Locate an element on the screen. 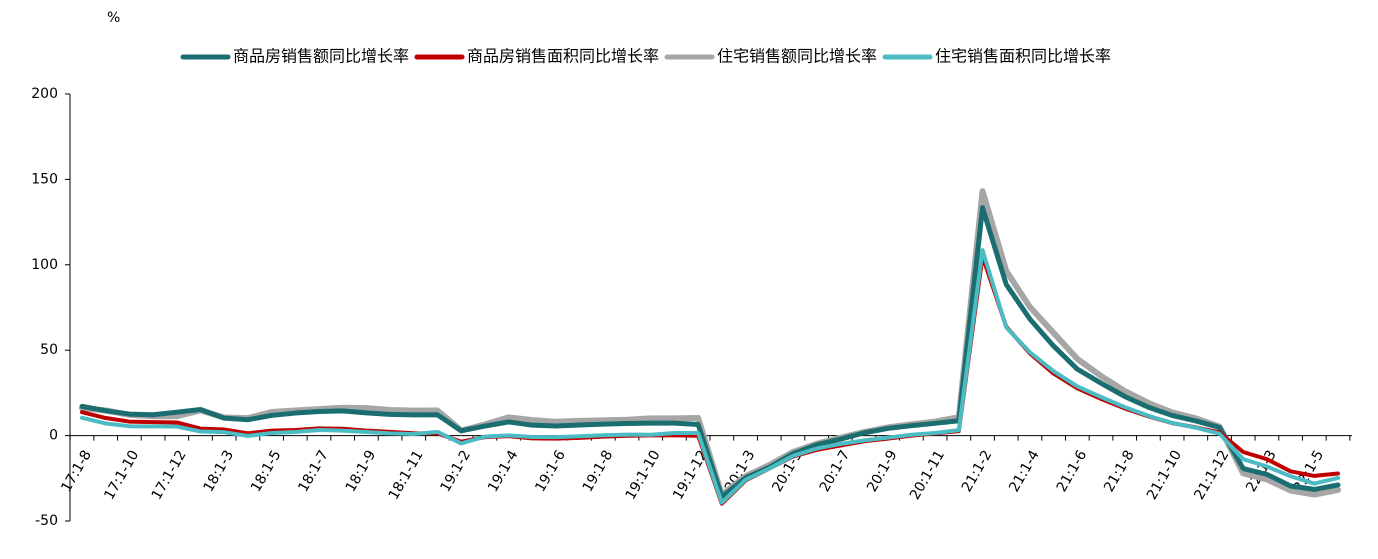 Image resolution: width=1378 pixels, height=559 pixels. x-tick-label: 19:1-2 is located at coordinates (456, 471).